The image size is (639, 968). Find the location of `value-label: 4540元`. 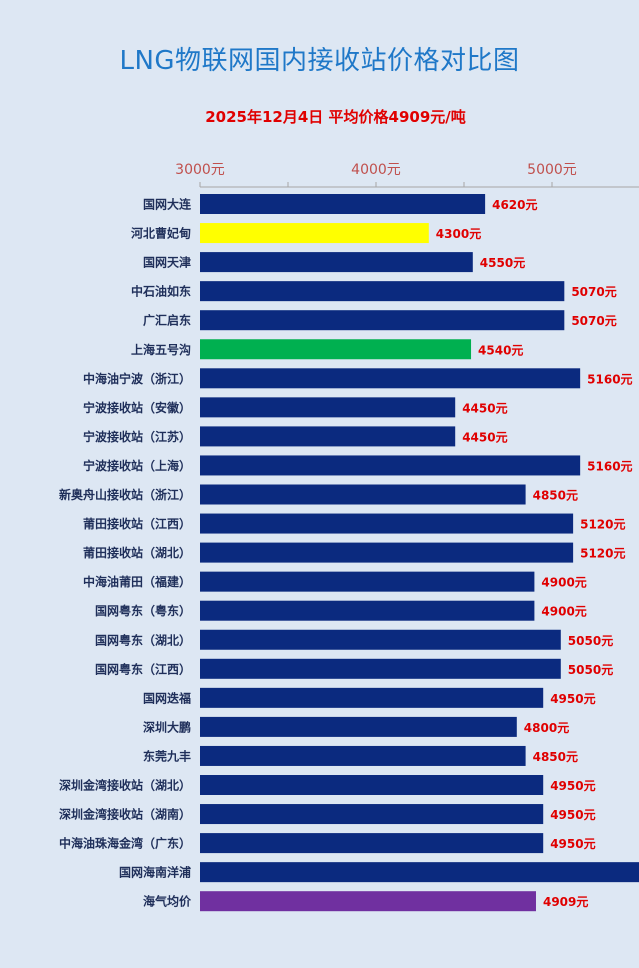

value-label: 4540元 is located at coordinates (500, 350).